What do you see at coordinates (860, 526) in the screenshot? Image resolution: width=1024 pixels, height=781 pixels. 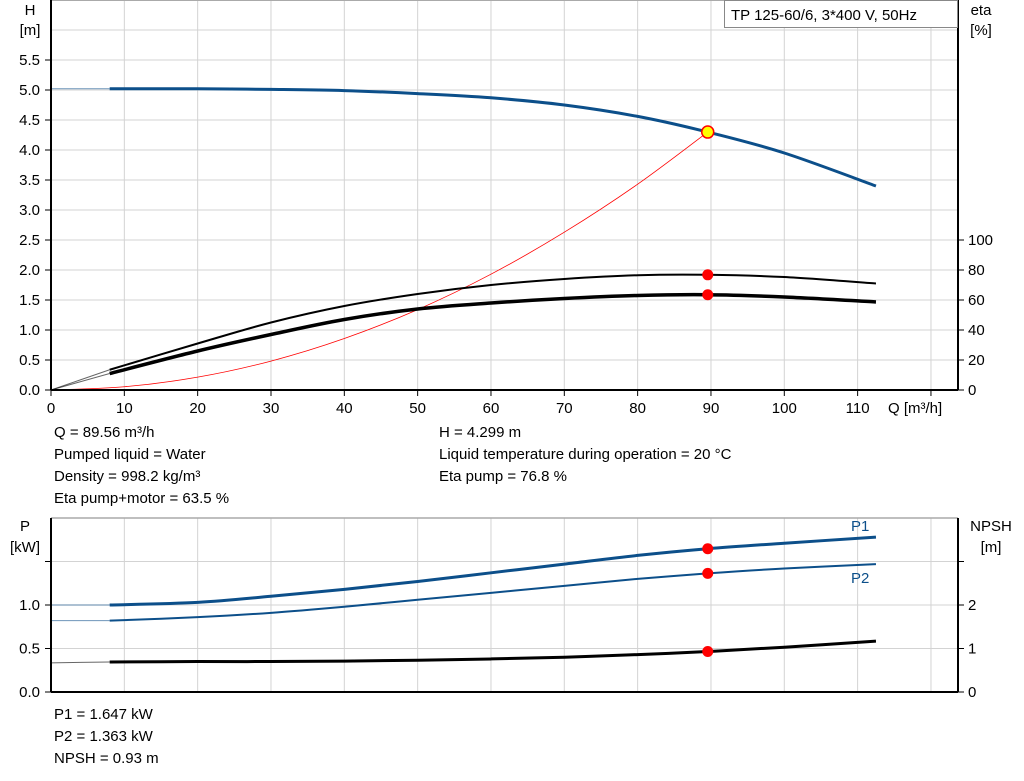 I see `p1-curve-label: P1` at bounding box center [860, 526].